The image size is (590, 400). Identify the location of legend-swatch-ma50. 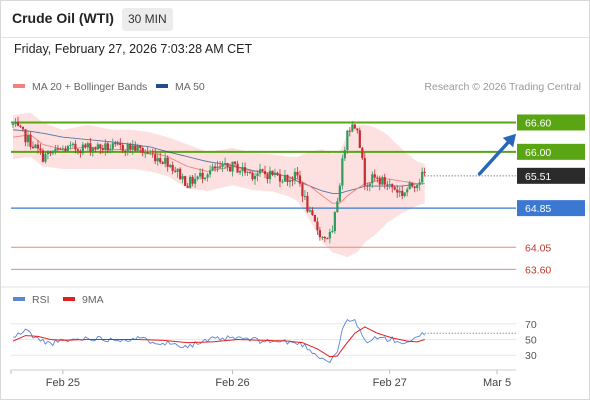
(162, 86).